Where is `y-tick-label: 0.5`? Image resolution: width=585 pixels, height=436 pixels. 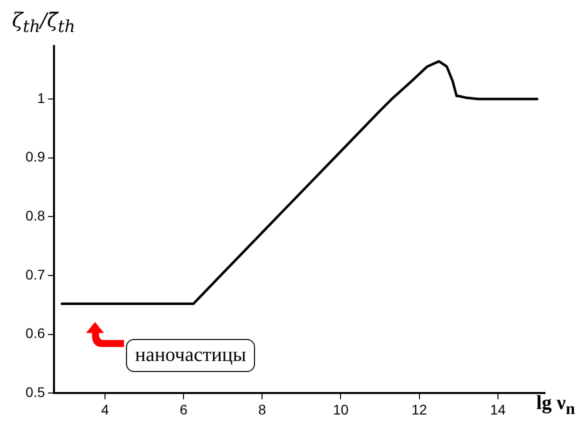 y-tick-label: 0.5 is located at coordinates (36, 392).